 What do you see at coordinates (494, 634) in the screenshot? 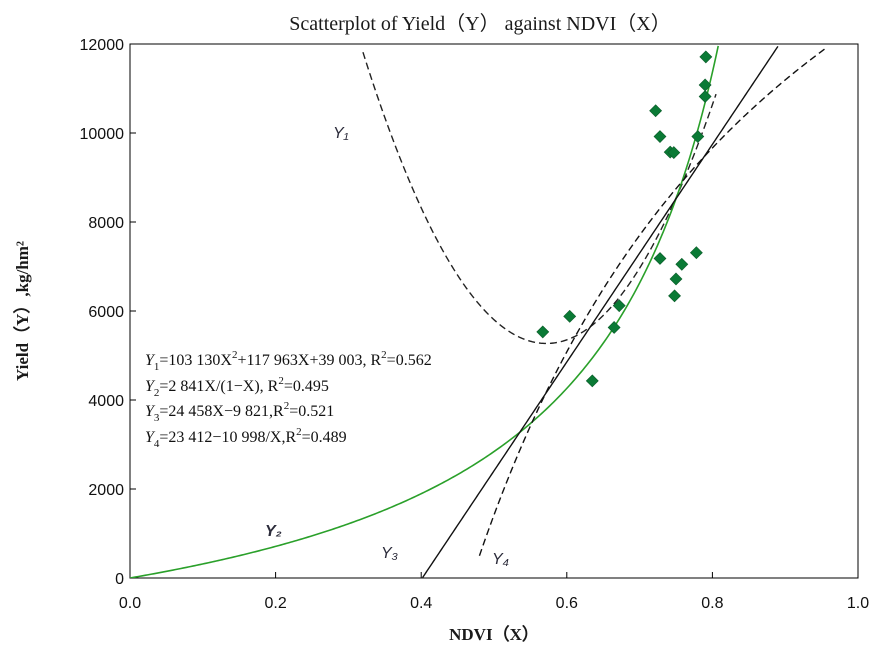
I see `x-axis-label: NDVI（X）` at bounding box center [494, 634].